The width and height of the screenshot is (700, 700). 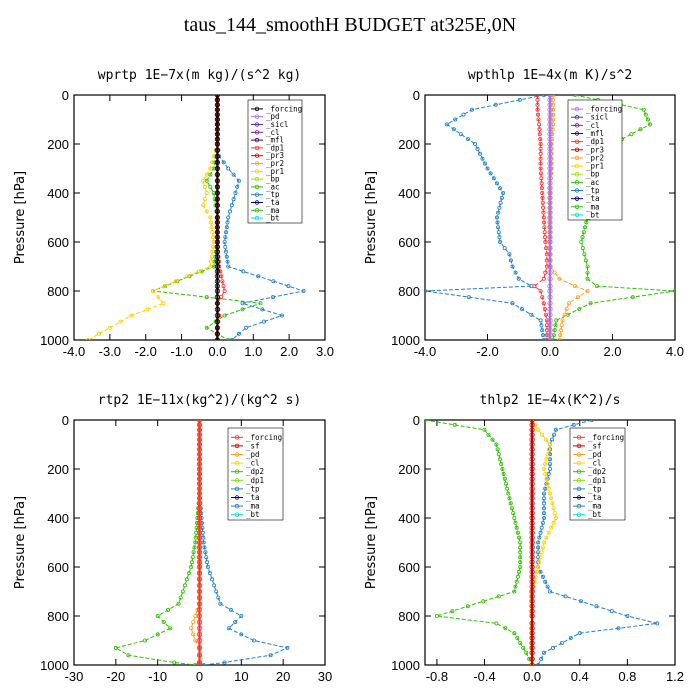 What do you see at coordinates (593, 190) in the screenshot?
I see `legend-label: _tp` at bounding box center [593, 190].